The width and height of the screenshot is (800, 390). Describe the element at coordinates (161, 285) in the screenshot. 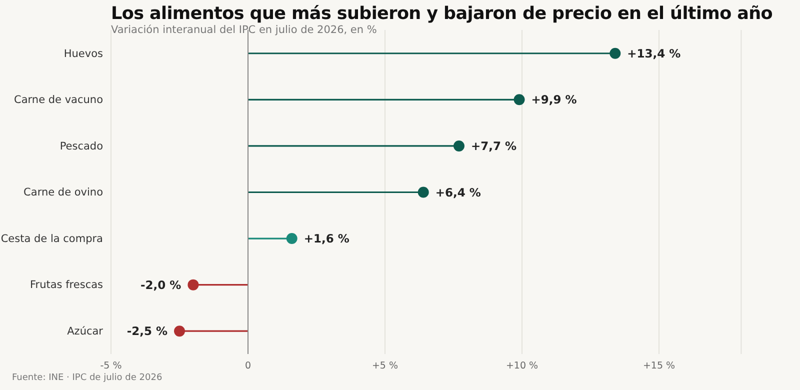

I see `data-label: -2,0 %` at that location.